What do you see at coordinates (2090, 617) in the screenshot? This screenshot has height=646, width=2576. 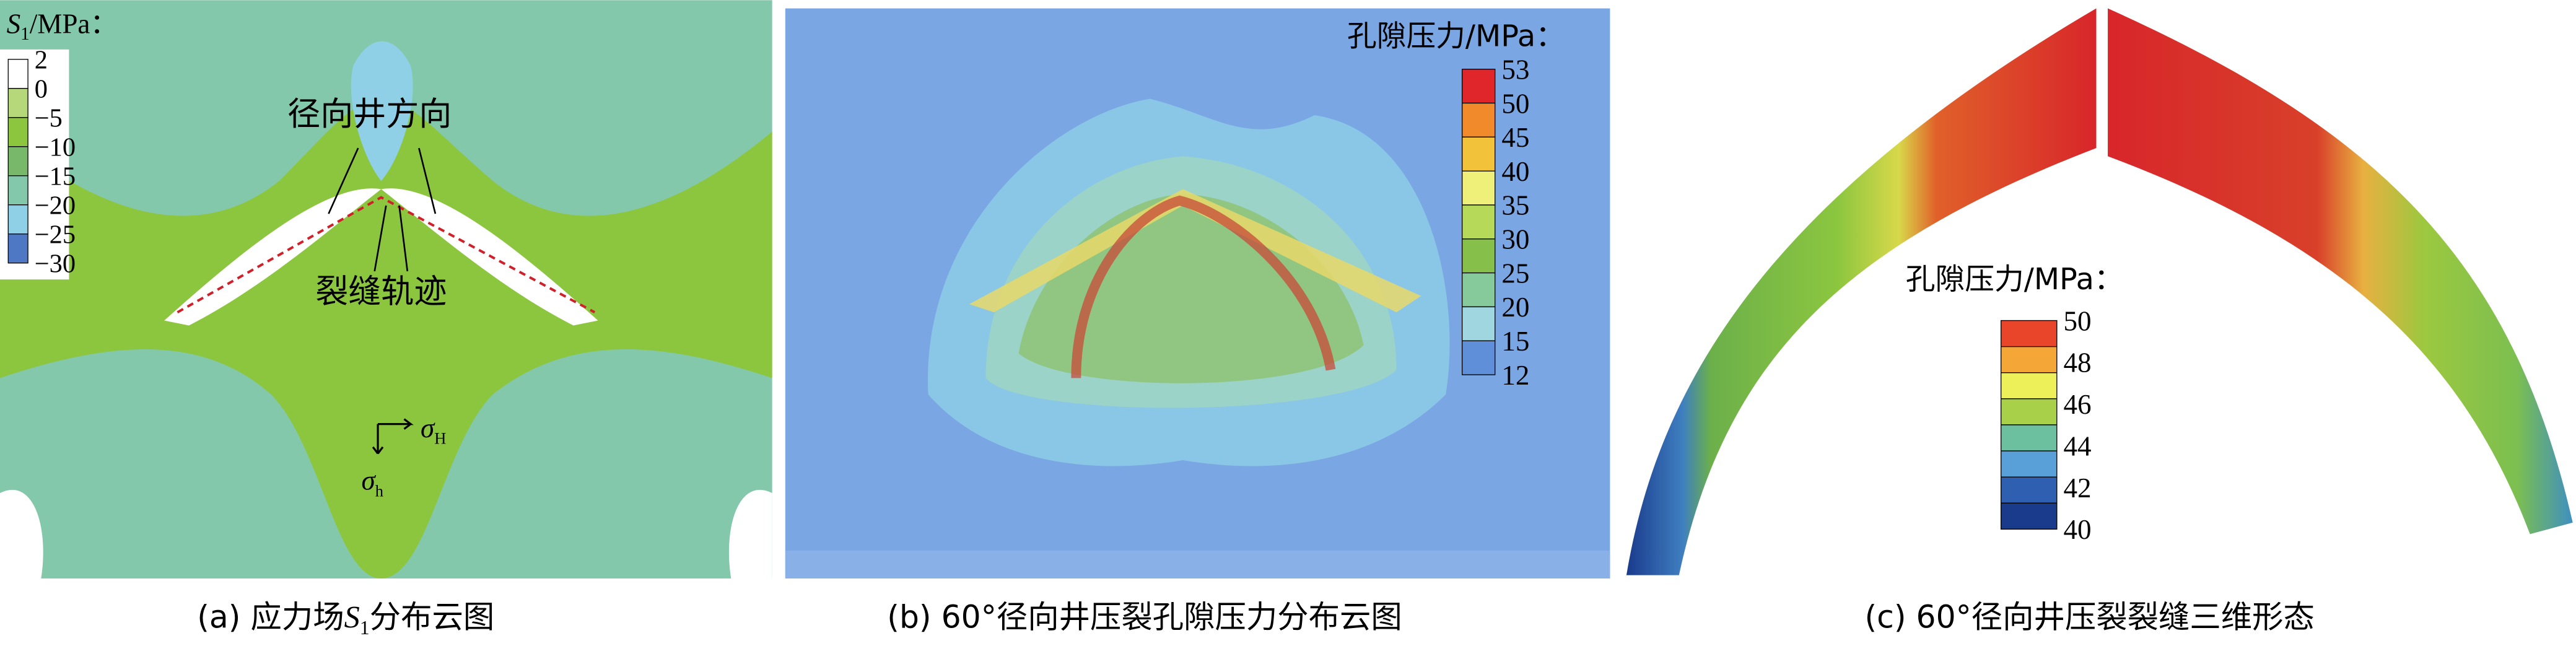 I see `caption: (c) 60°径向井压裂裂缝三维形态` at bounding box center [2090, 617].